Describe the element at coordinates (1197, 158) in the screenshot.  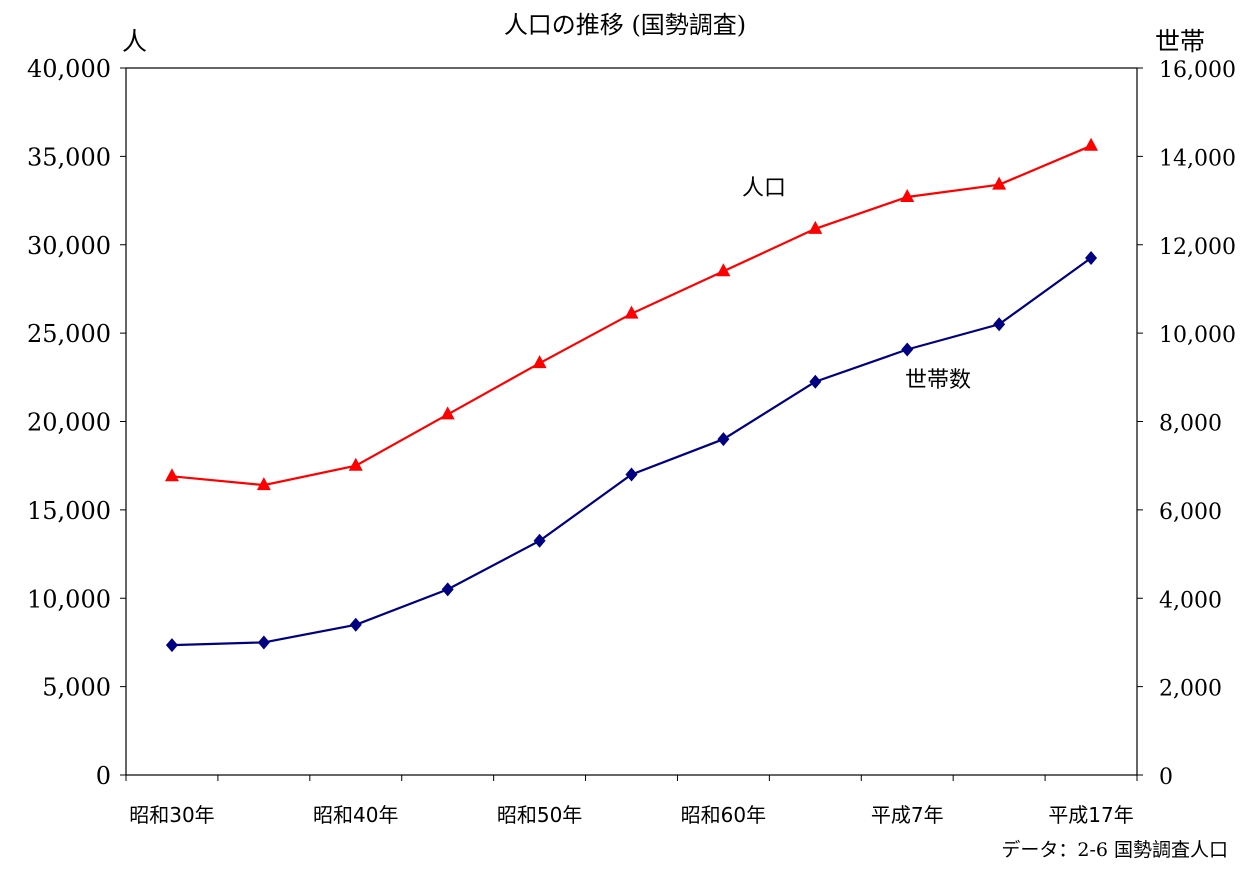
I see `right-axis-tick-label: 14,000` at that location.